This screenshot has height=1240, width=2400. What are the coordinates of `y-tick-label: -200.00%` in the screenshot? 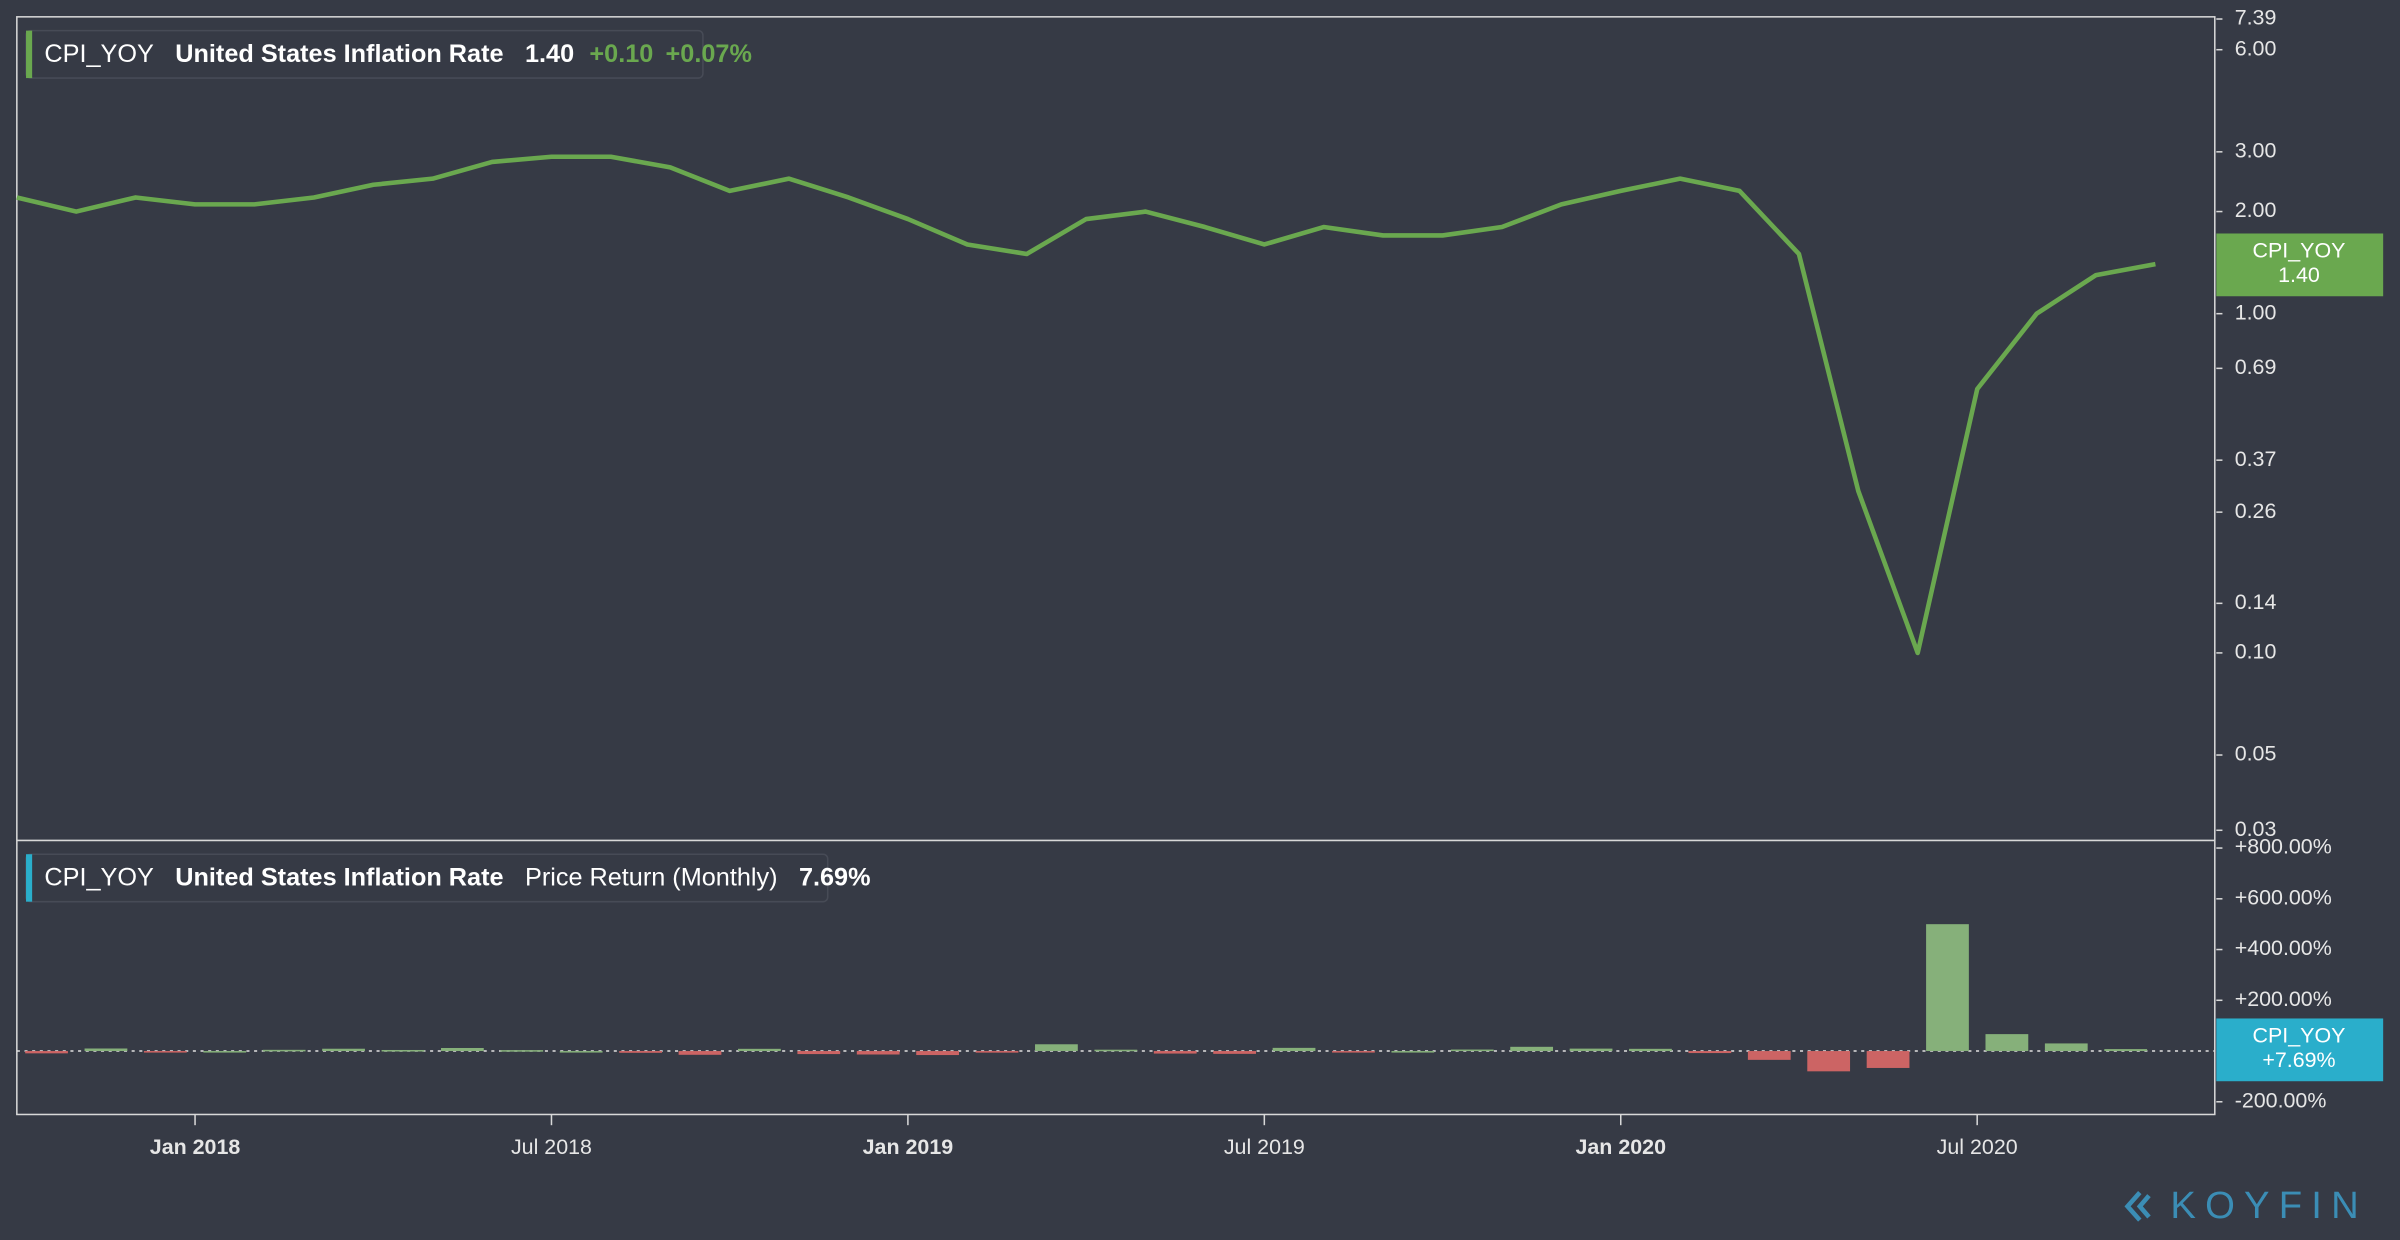 It's located at (2281, 1100).